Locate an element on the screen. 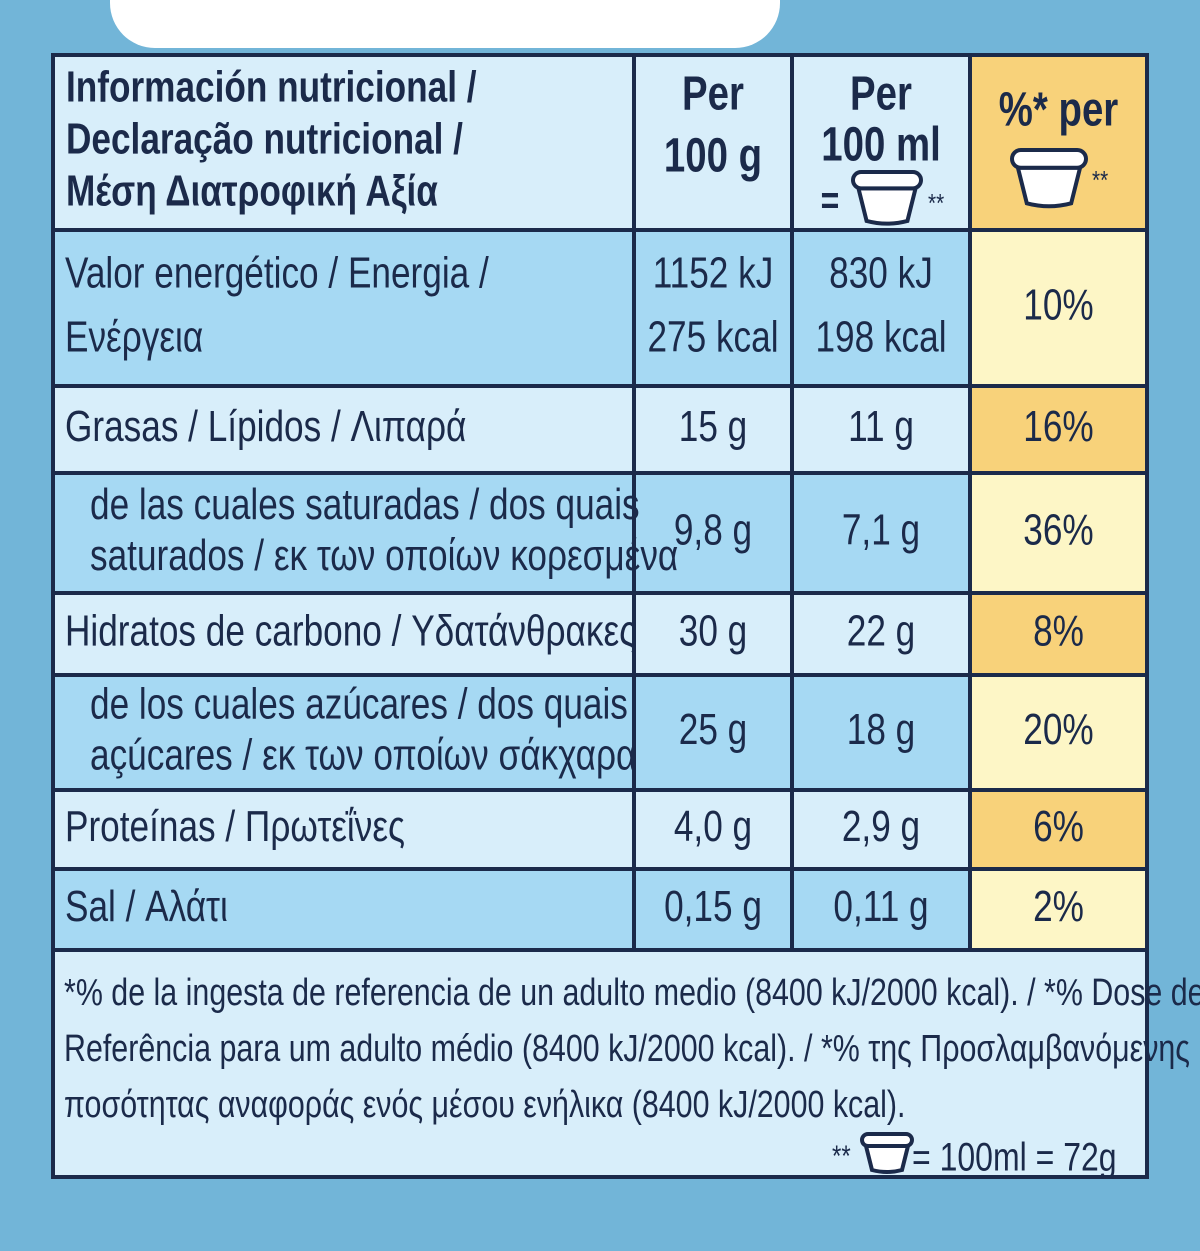 The height and width of the screenshot is (1251, 1200). cell-percent: 8% is located at coordinates (1058, 631).